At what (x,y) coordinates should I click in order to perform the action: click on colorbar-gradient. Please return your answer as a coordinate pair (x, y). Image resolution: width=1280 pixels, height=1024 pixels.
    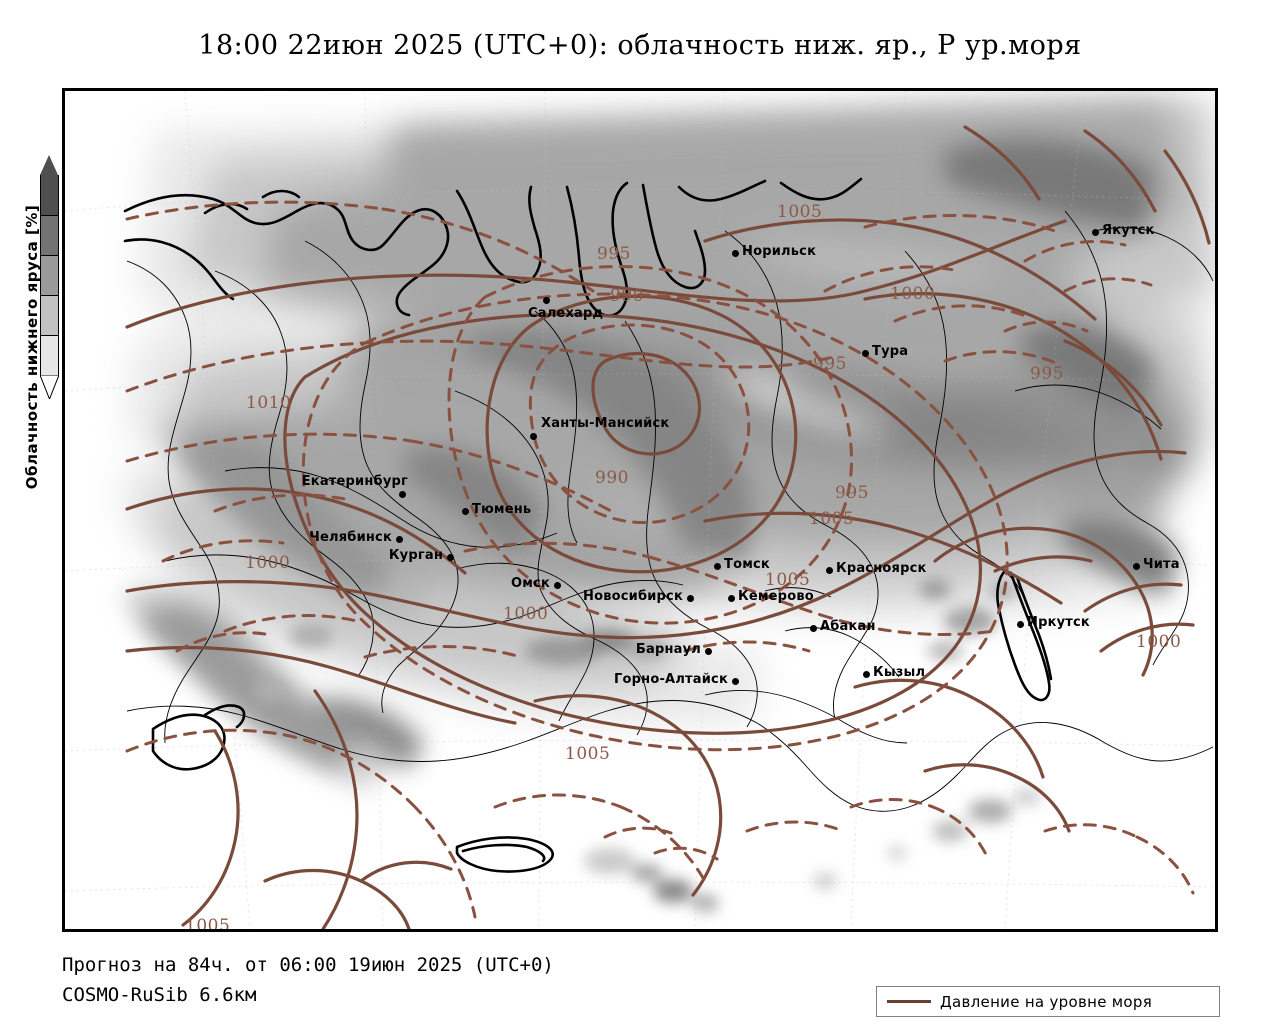
    Looking at the image, I should click on (49, 275).